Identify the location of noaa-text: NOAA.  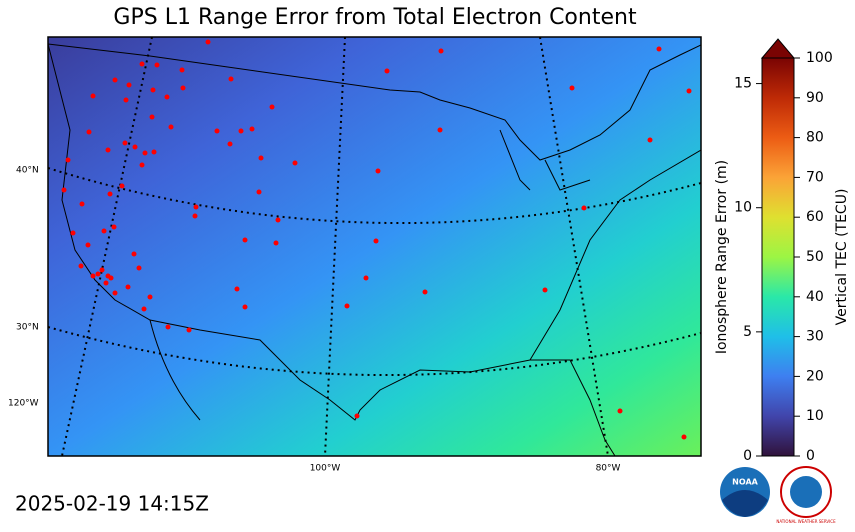
(745, 482).